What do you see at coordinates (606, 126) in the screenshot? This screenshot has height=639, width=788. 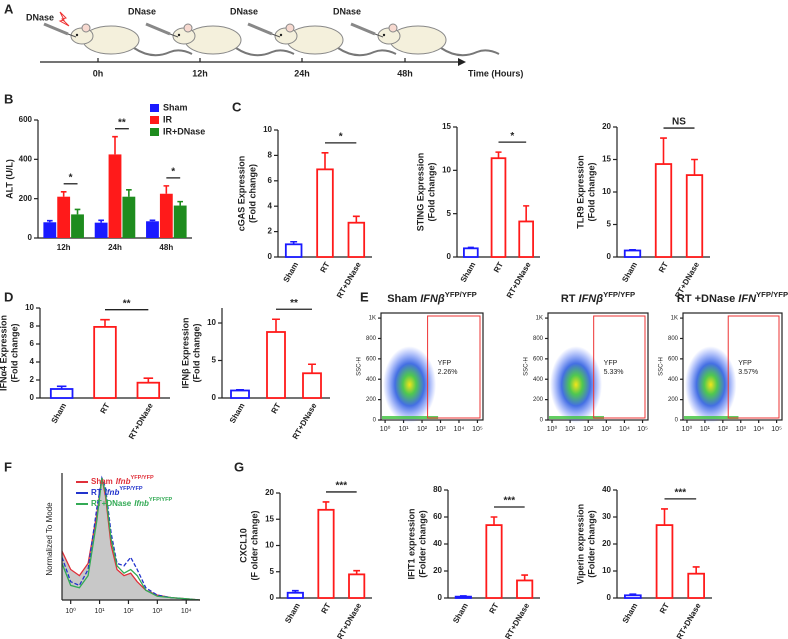 I see `y-tick-label: 20` at bounding box center [606, 126].